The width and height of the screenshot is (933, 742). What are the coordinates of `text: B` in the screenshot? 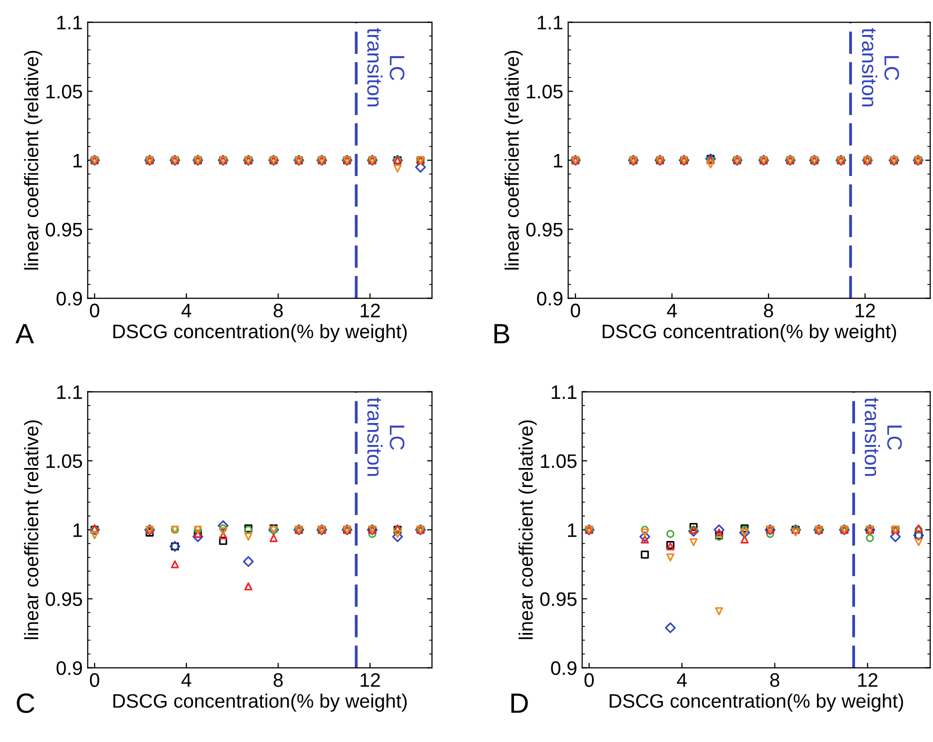 It's located at (502, 334).